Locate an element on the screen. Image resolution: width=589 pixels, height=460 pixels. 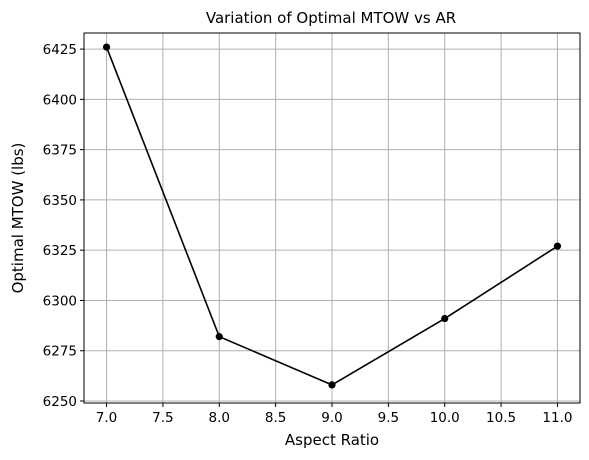
y-tick-label: 6300 is located at coordinates (60, 301).